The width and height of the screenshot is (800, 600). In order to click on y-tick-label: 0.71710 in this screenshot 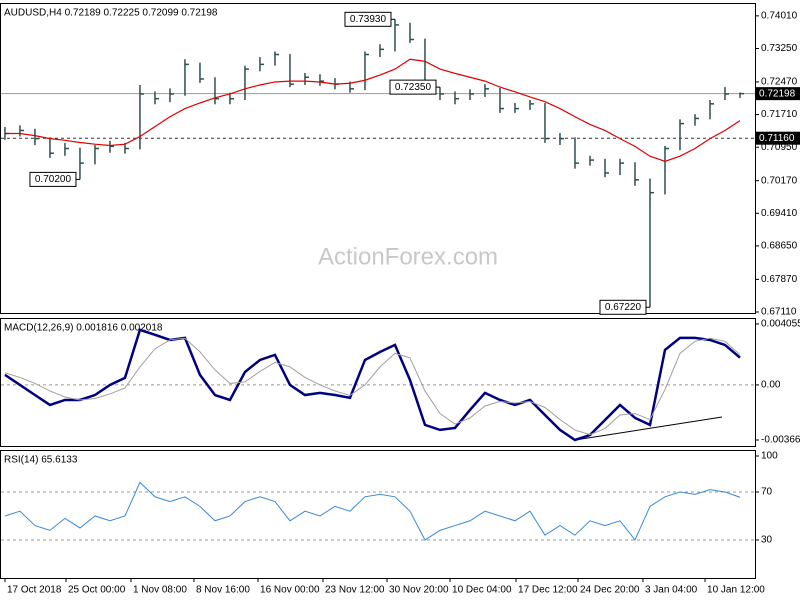, I will do `click(779, 114)`.